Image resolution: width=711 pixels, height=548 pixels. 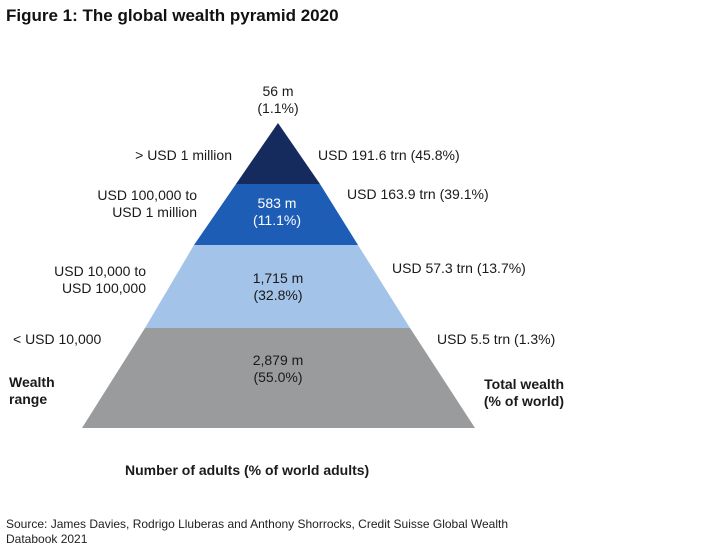 I want to click on tier4-adults-pct: (55.0%), so click(x=278, y=377).